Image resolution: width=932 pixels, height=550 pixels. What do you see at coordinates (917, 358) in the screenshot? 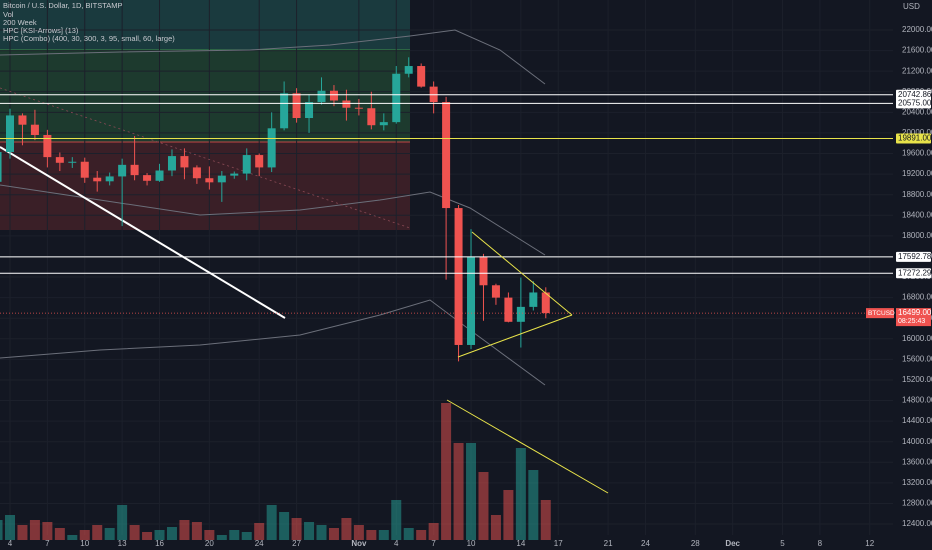
I see `y-tick-label: 15600.00` at bounding box center [917, 358].